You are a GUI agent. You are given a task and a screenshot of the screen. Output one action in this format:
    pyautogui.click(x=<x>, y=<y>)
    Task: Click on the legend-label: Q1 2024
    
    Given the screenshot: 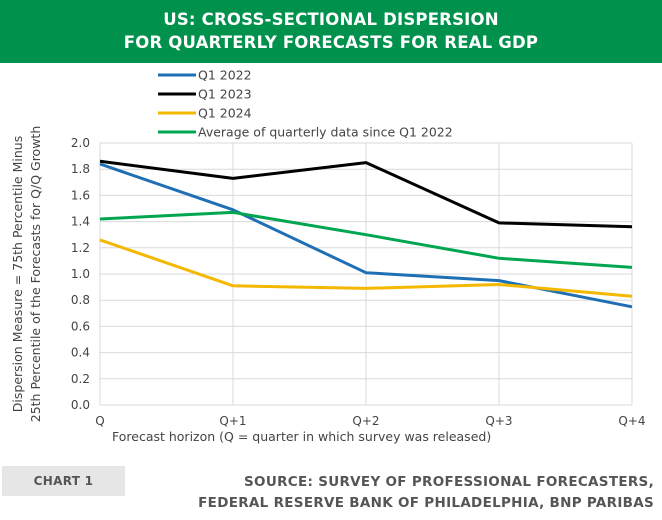 What is the action you would take?
    pyautogui.click(x=225, y=113)
    